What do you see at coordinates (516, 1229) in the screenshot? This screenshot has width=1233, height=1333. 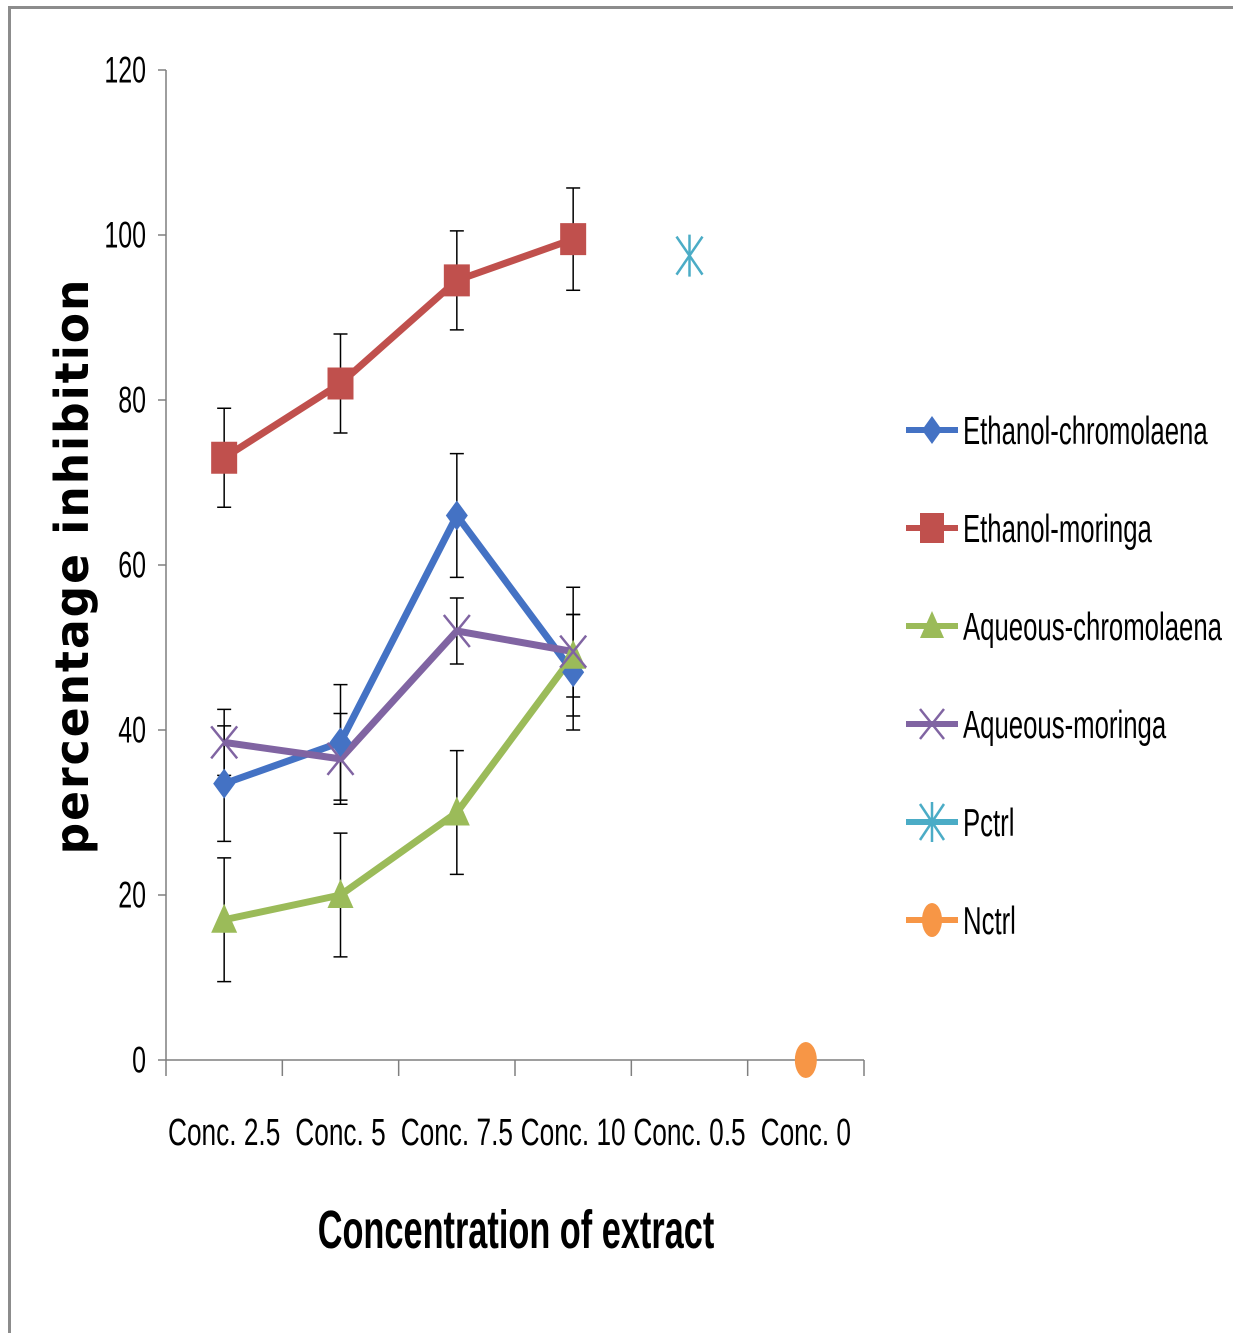 I see `x-axis-label: Concentration of extract` at bounding box center [516, 1229].